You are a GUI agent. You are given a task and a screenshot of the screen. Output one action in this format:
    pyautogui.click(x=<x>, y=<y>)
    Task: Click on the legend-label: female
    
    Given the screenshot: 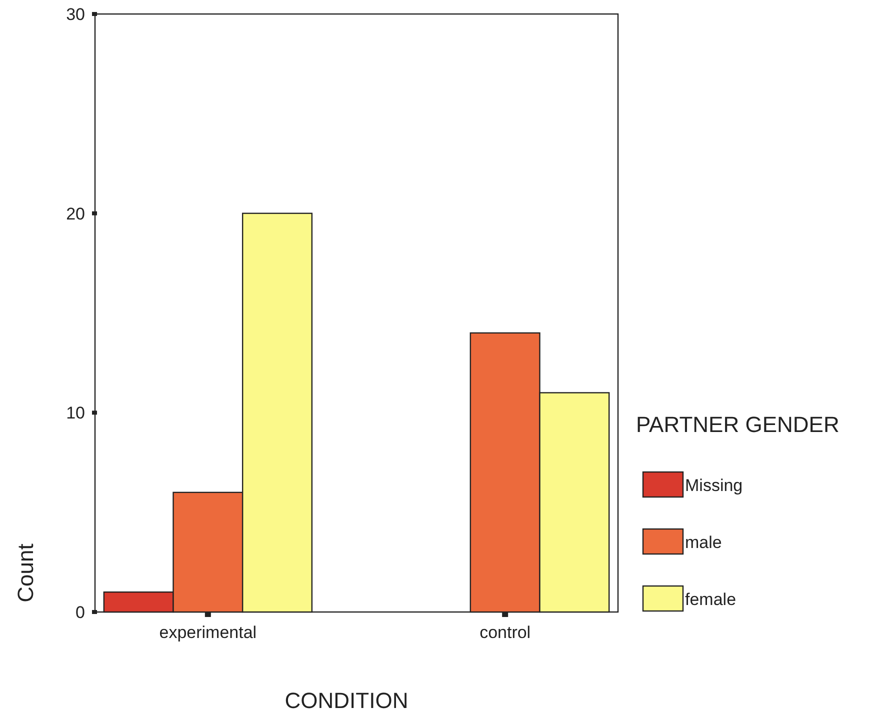 What is the action you would take?
    pyautogui.click(x=710, y=599)
    